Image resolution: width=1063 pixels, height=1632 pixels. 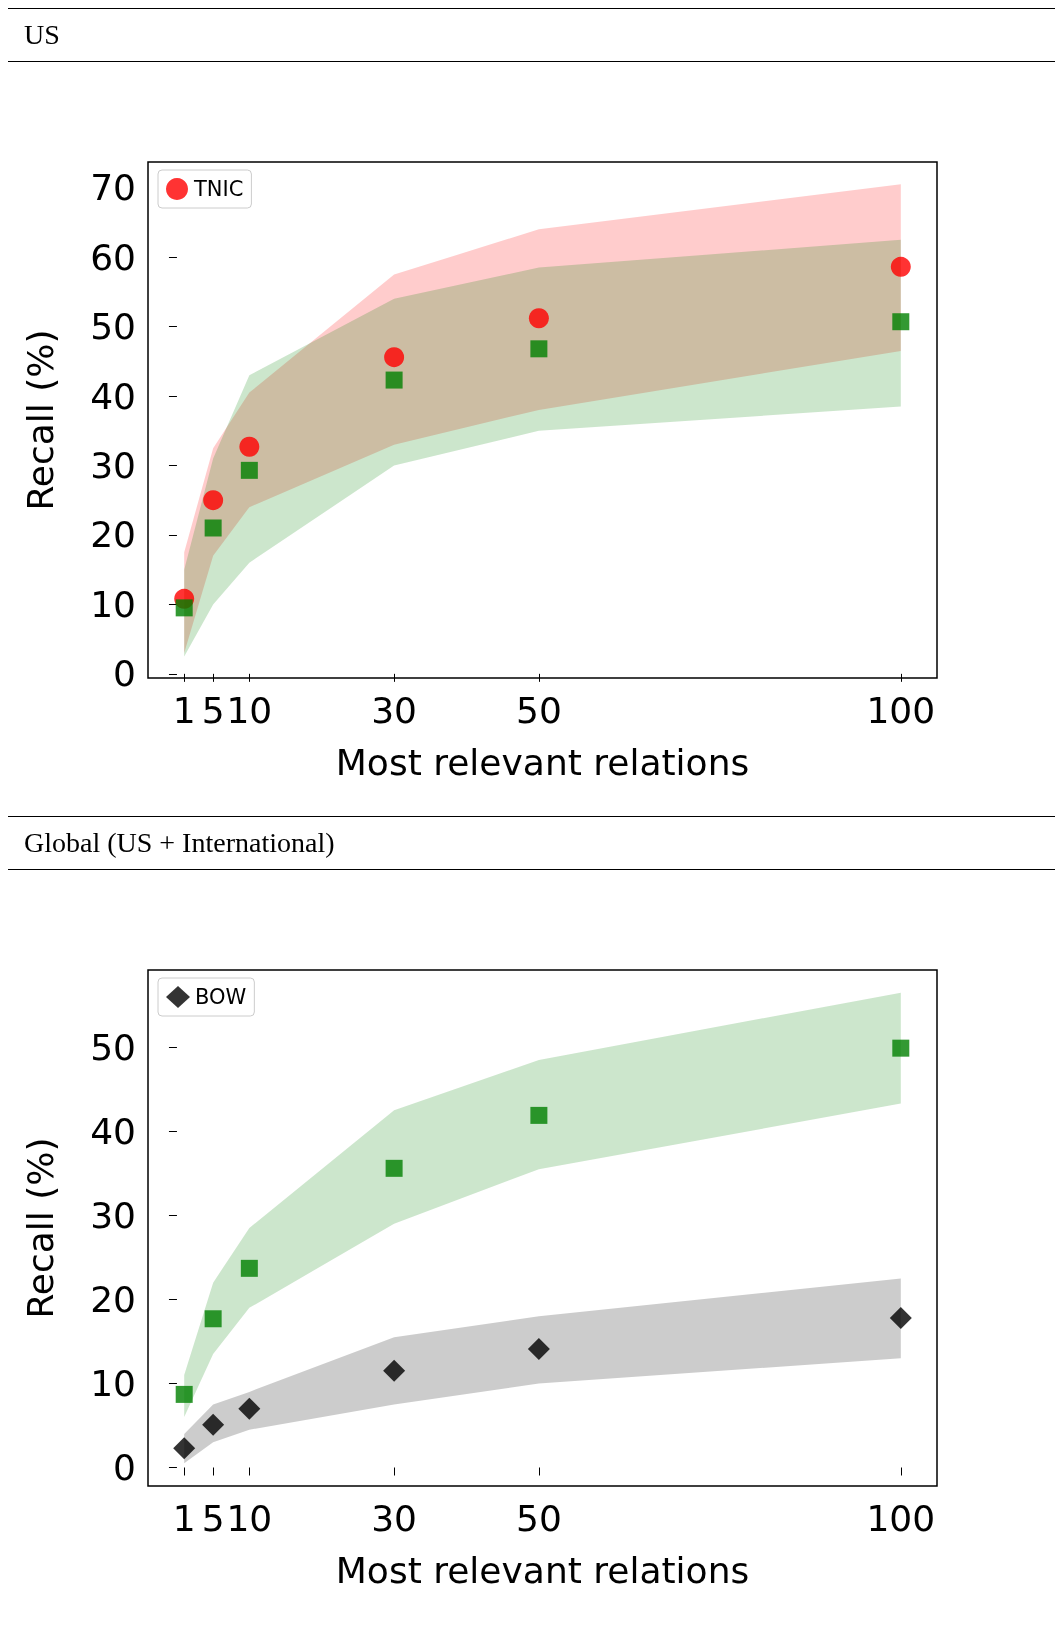 What do you see at coordinates (221, 997) in the screenshot?
I see `legend-label: BOW` at bounding box center [221, 997].